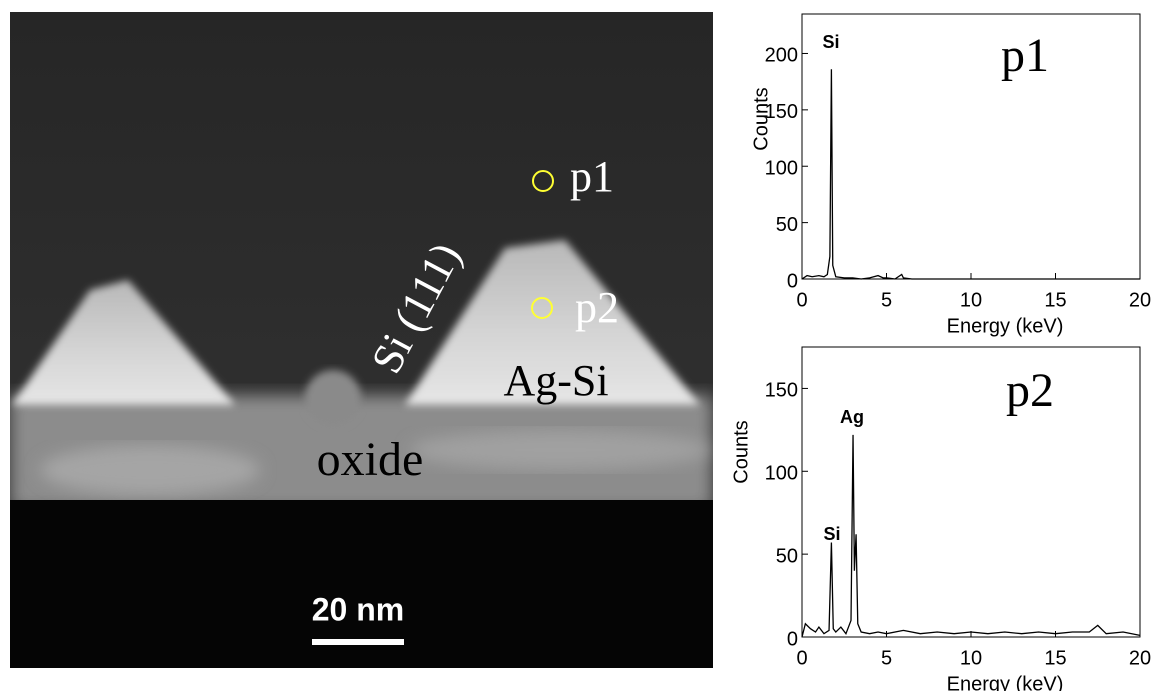 The image size is (1156, 691). I want to click on label-p2: p2, so click(597, 307).